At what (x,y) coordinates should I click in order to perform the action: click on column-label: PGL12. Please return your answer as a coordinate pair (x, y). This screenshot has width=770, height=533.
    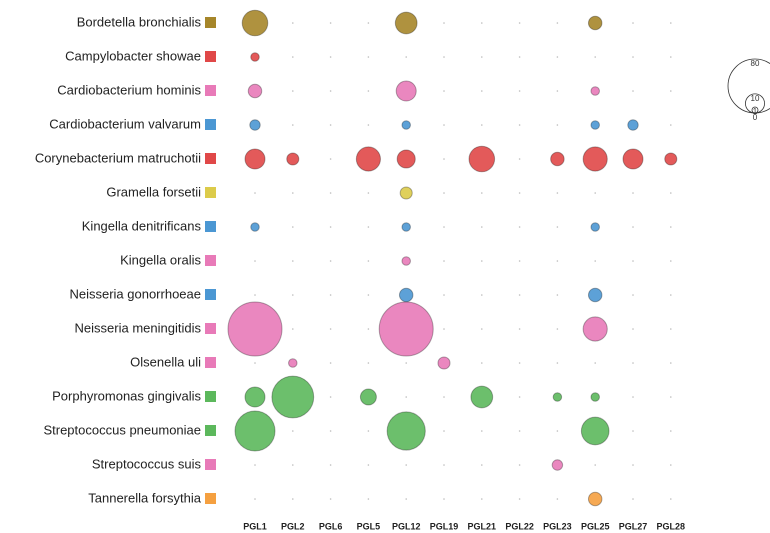
    Looking at the image, I should click on (406, 526).